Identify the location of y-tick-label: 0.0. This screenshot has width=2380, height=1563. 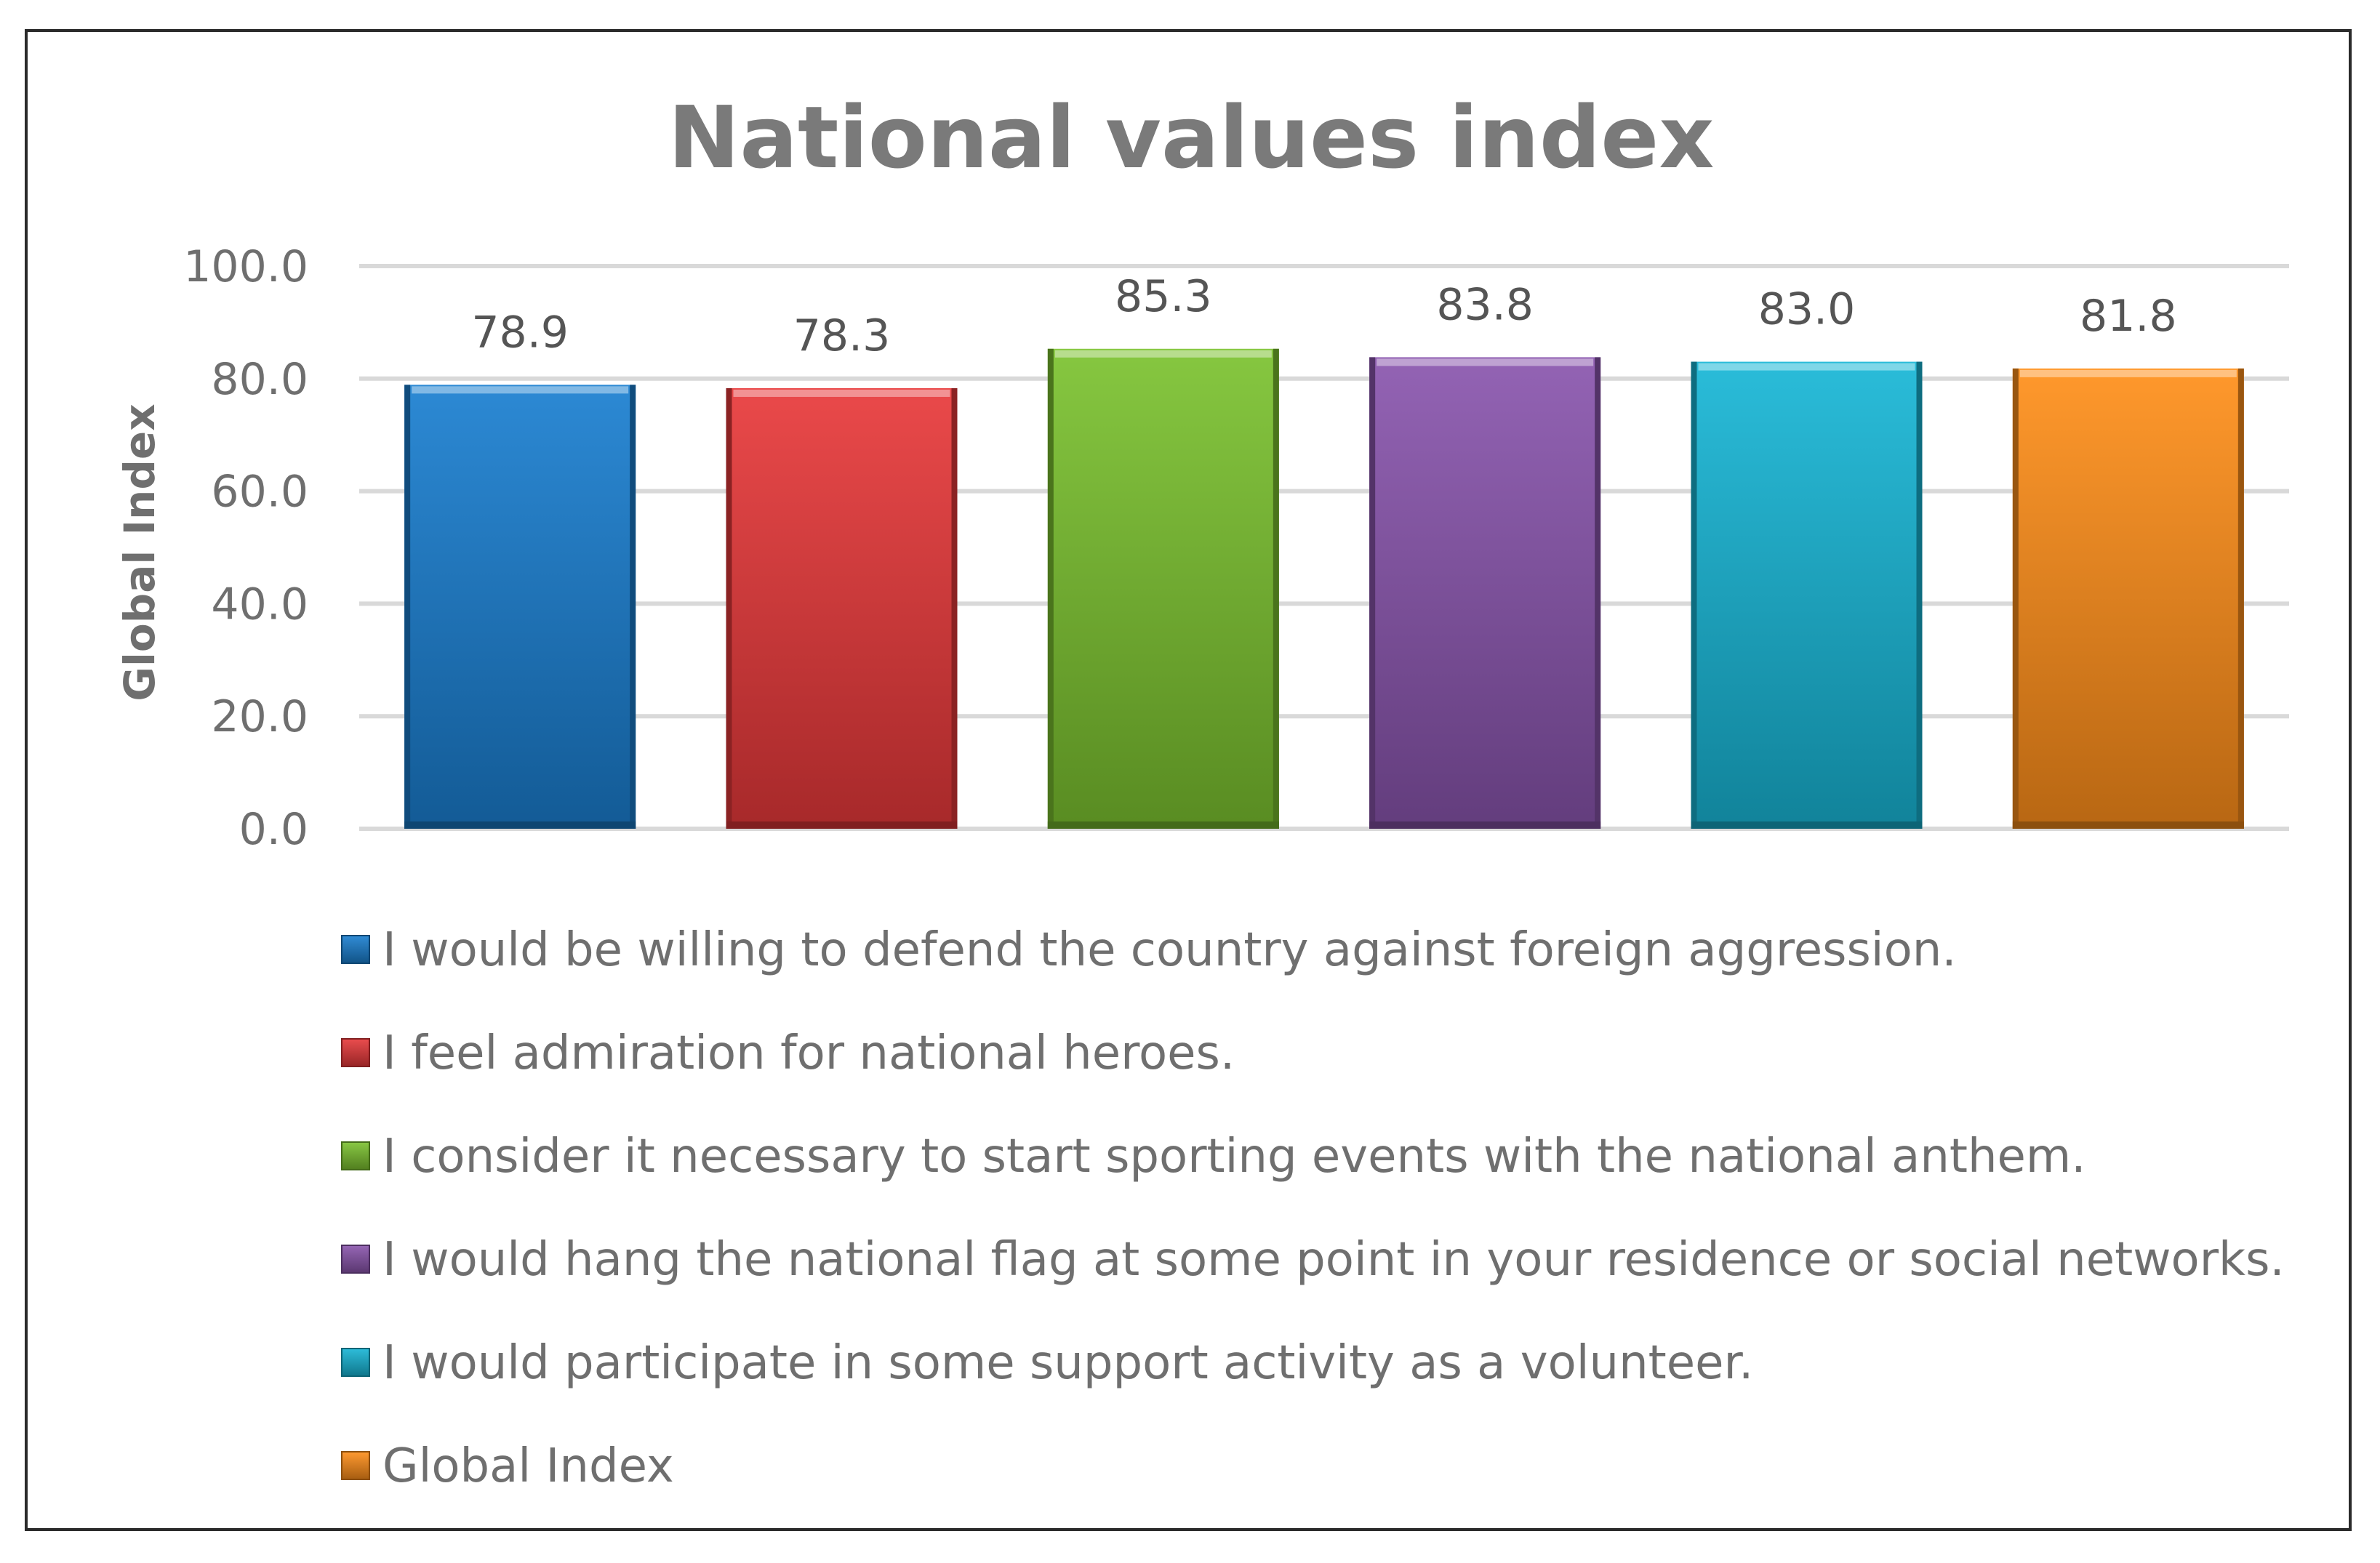
(273, 829).